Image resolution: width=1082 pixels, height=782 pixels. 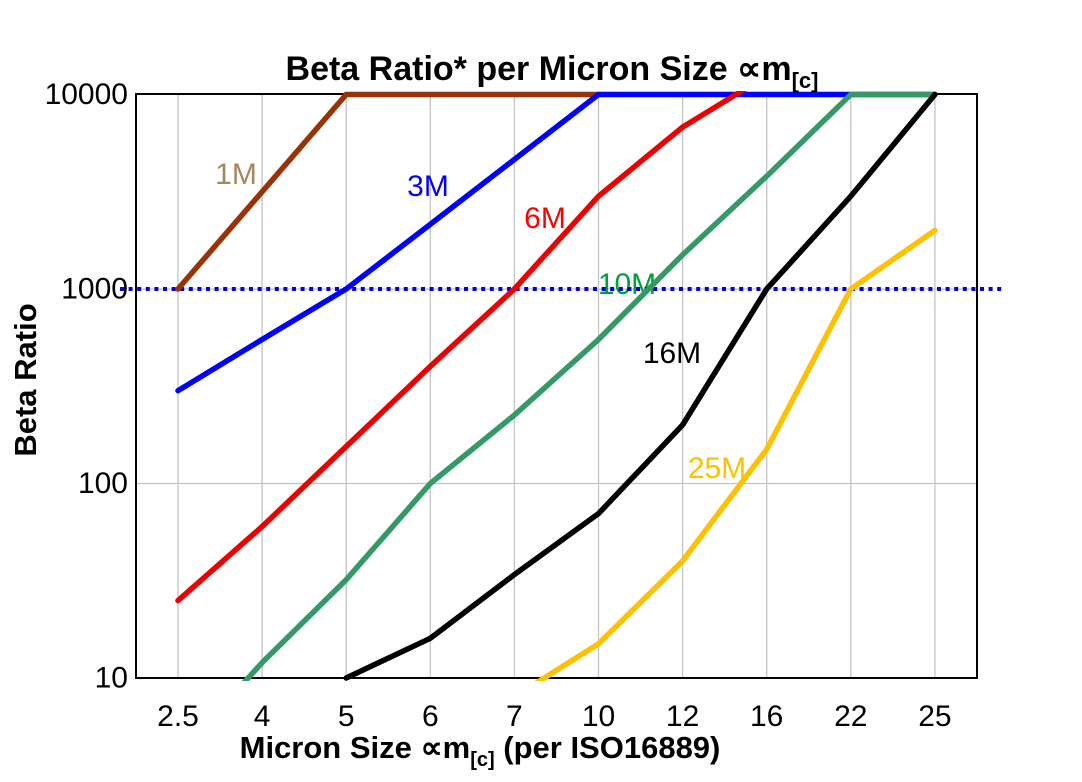 I want to click on series-label-25M: 25M, so click(x=717, y=468).